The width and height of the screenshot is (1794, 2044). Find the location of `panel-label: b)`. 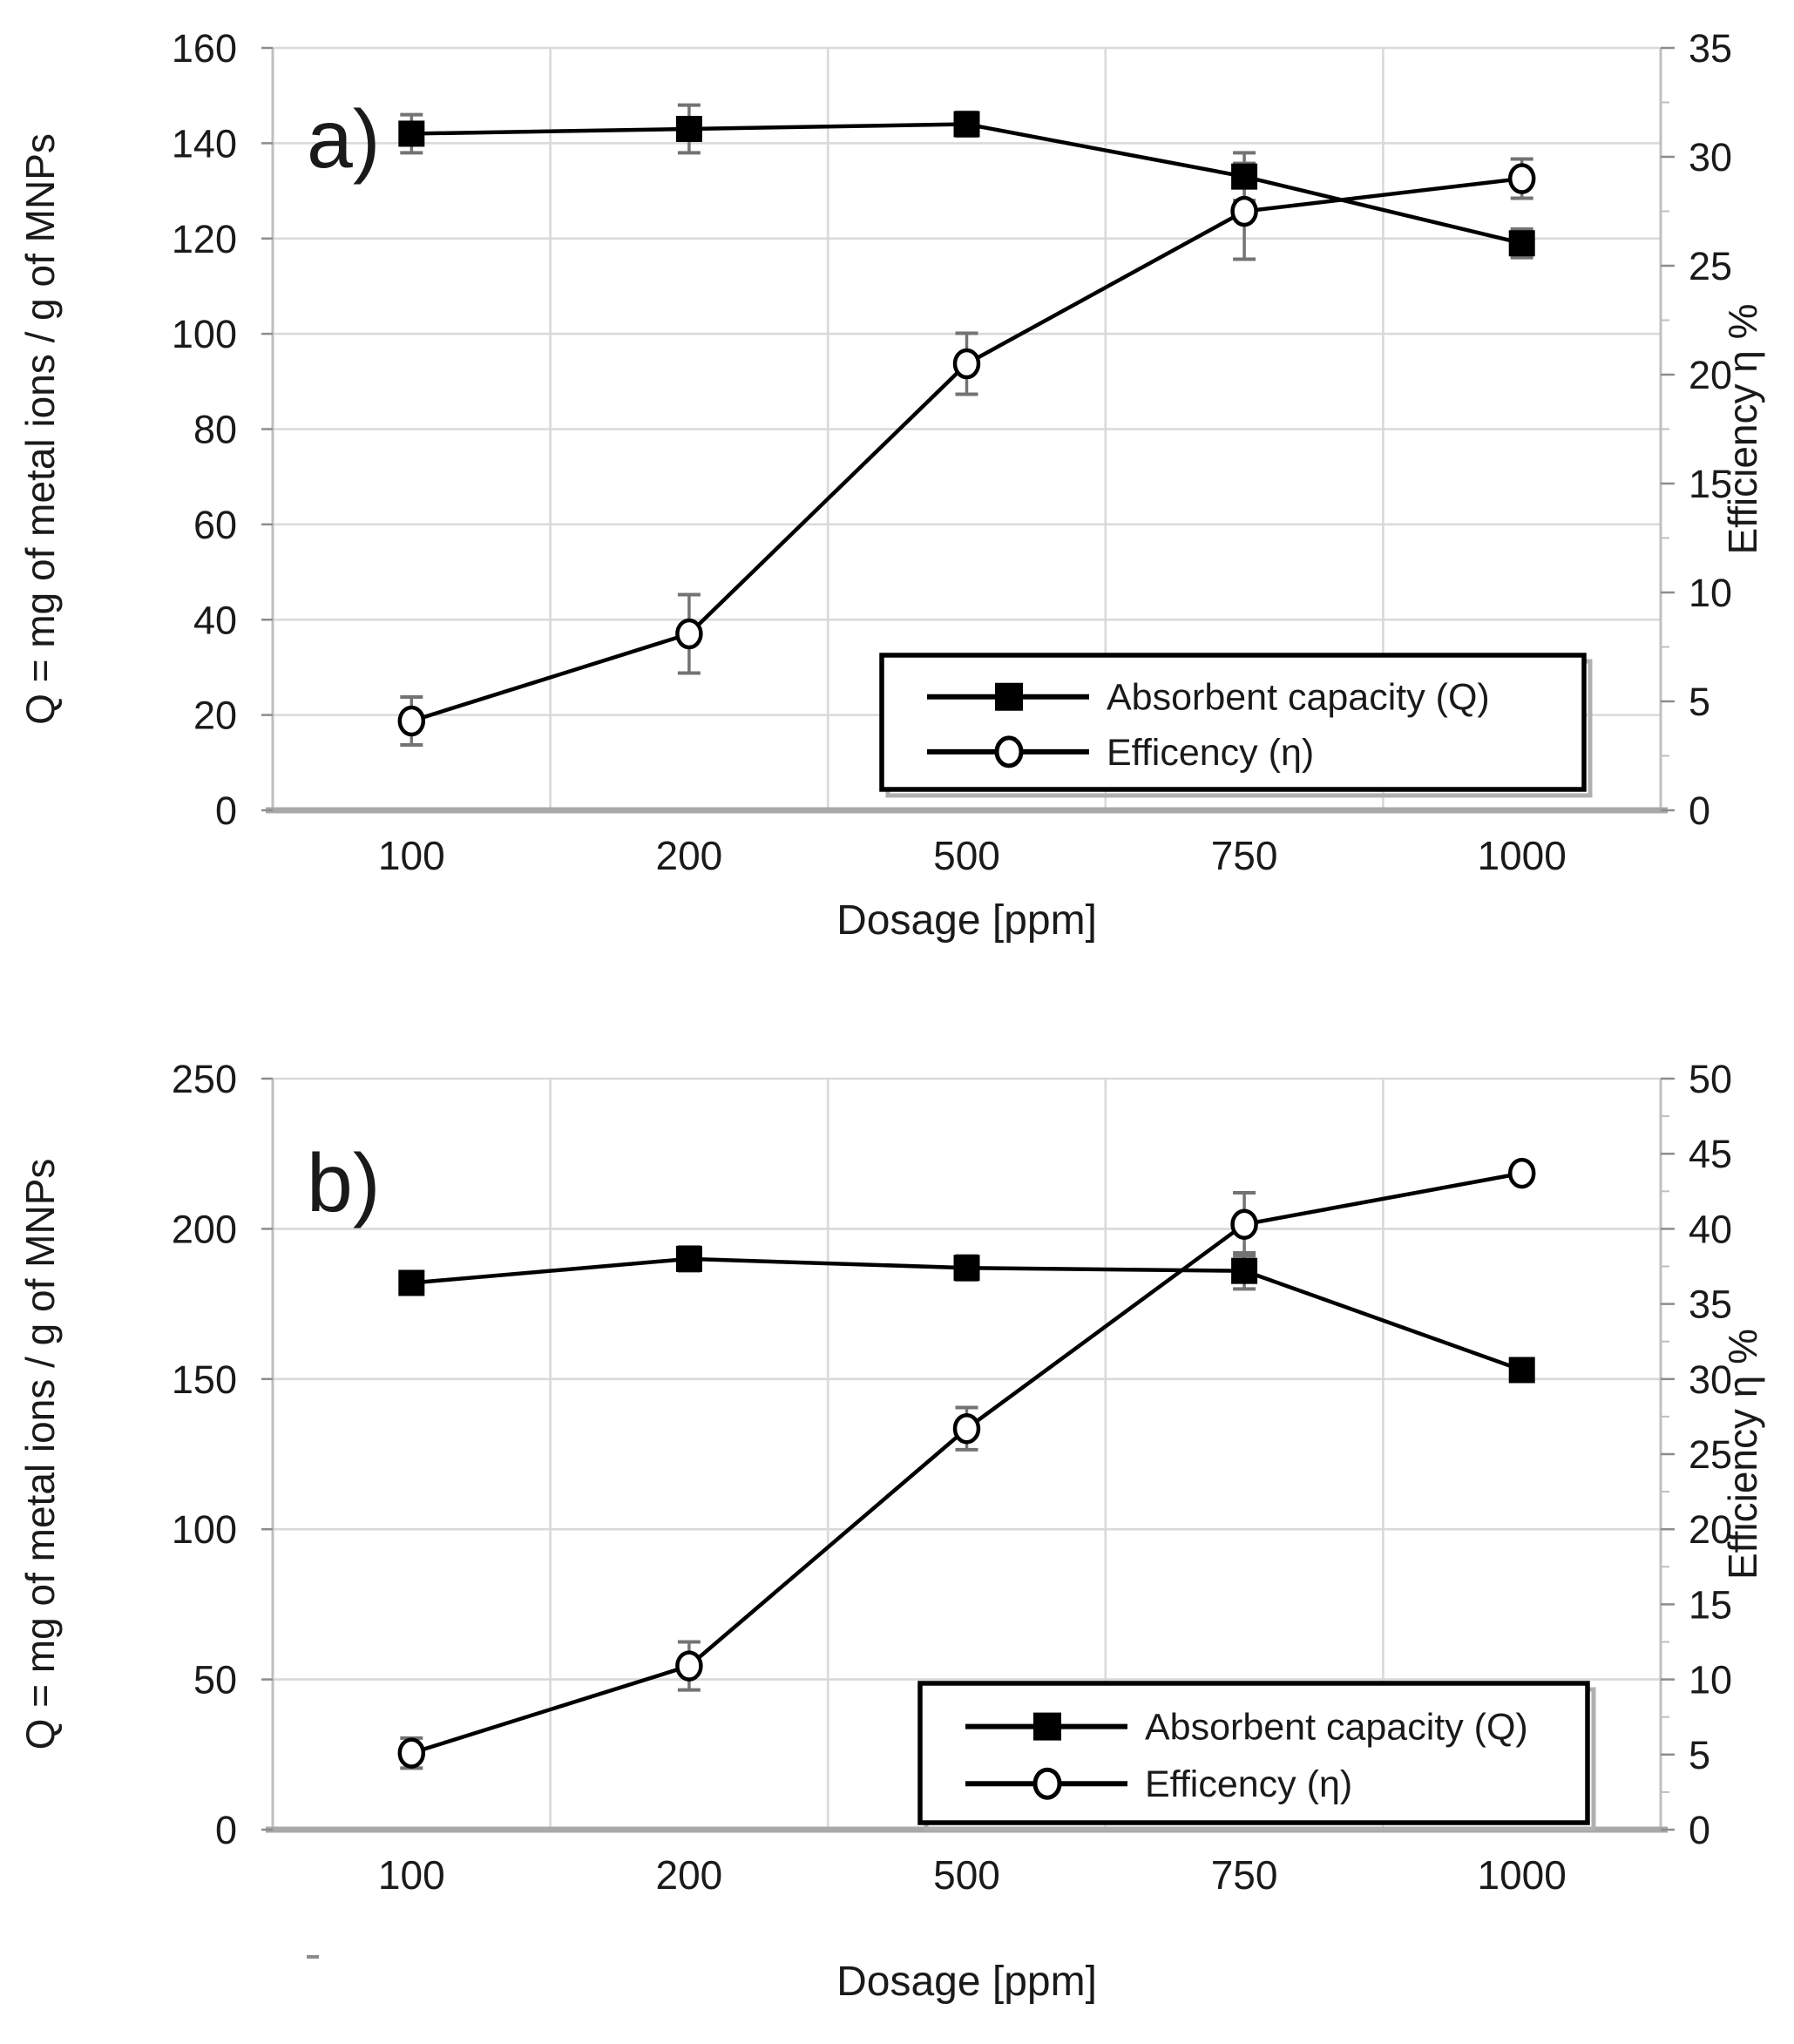

panel-label: b) is located at coordinates (343, 1183).